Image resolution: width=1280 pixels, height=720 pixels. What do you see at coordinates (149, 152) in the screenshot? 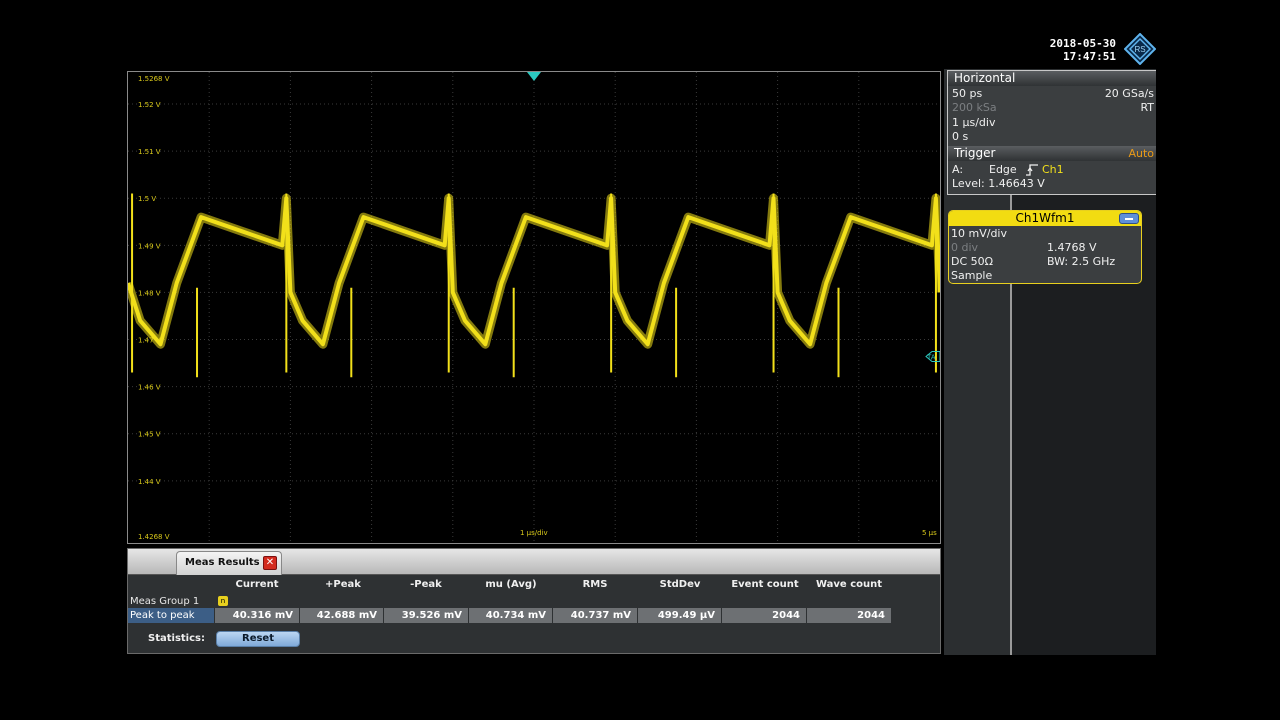
I see `y-tick-label: 1.51 V` at bounding box center [149, 152].